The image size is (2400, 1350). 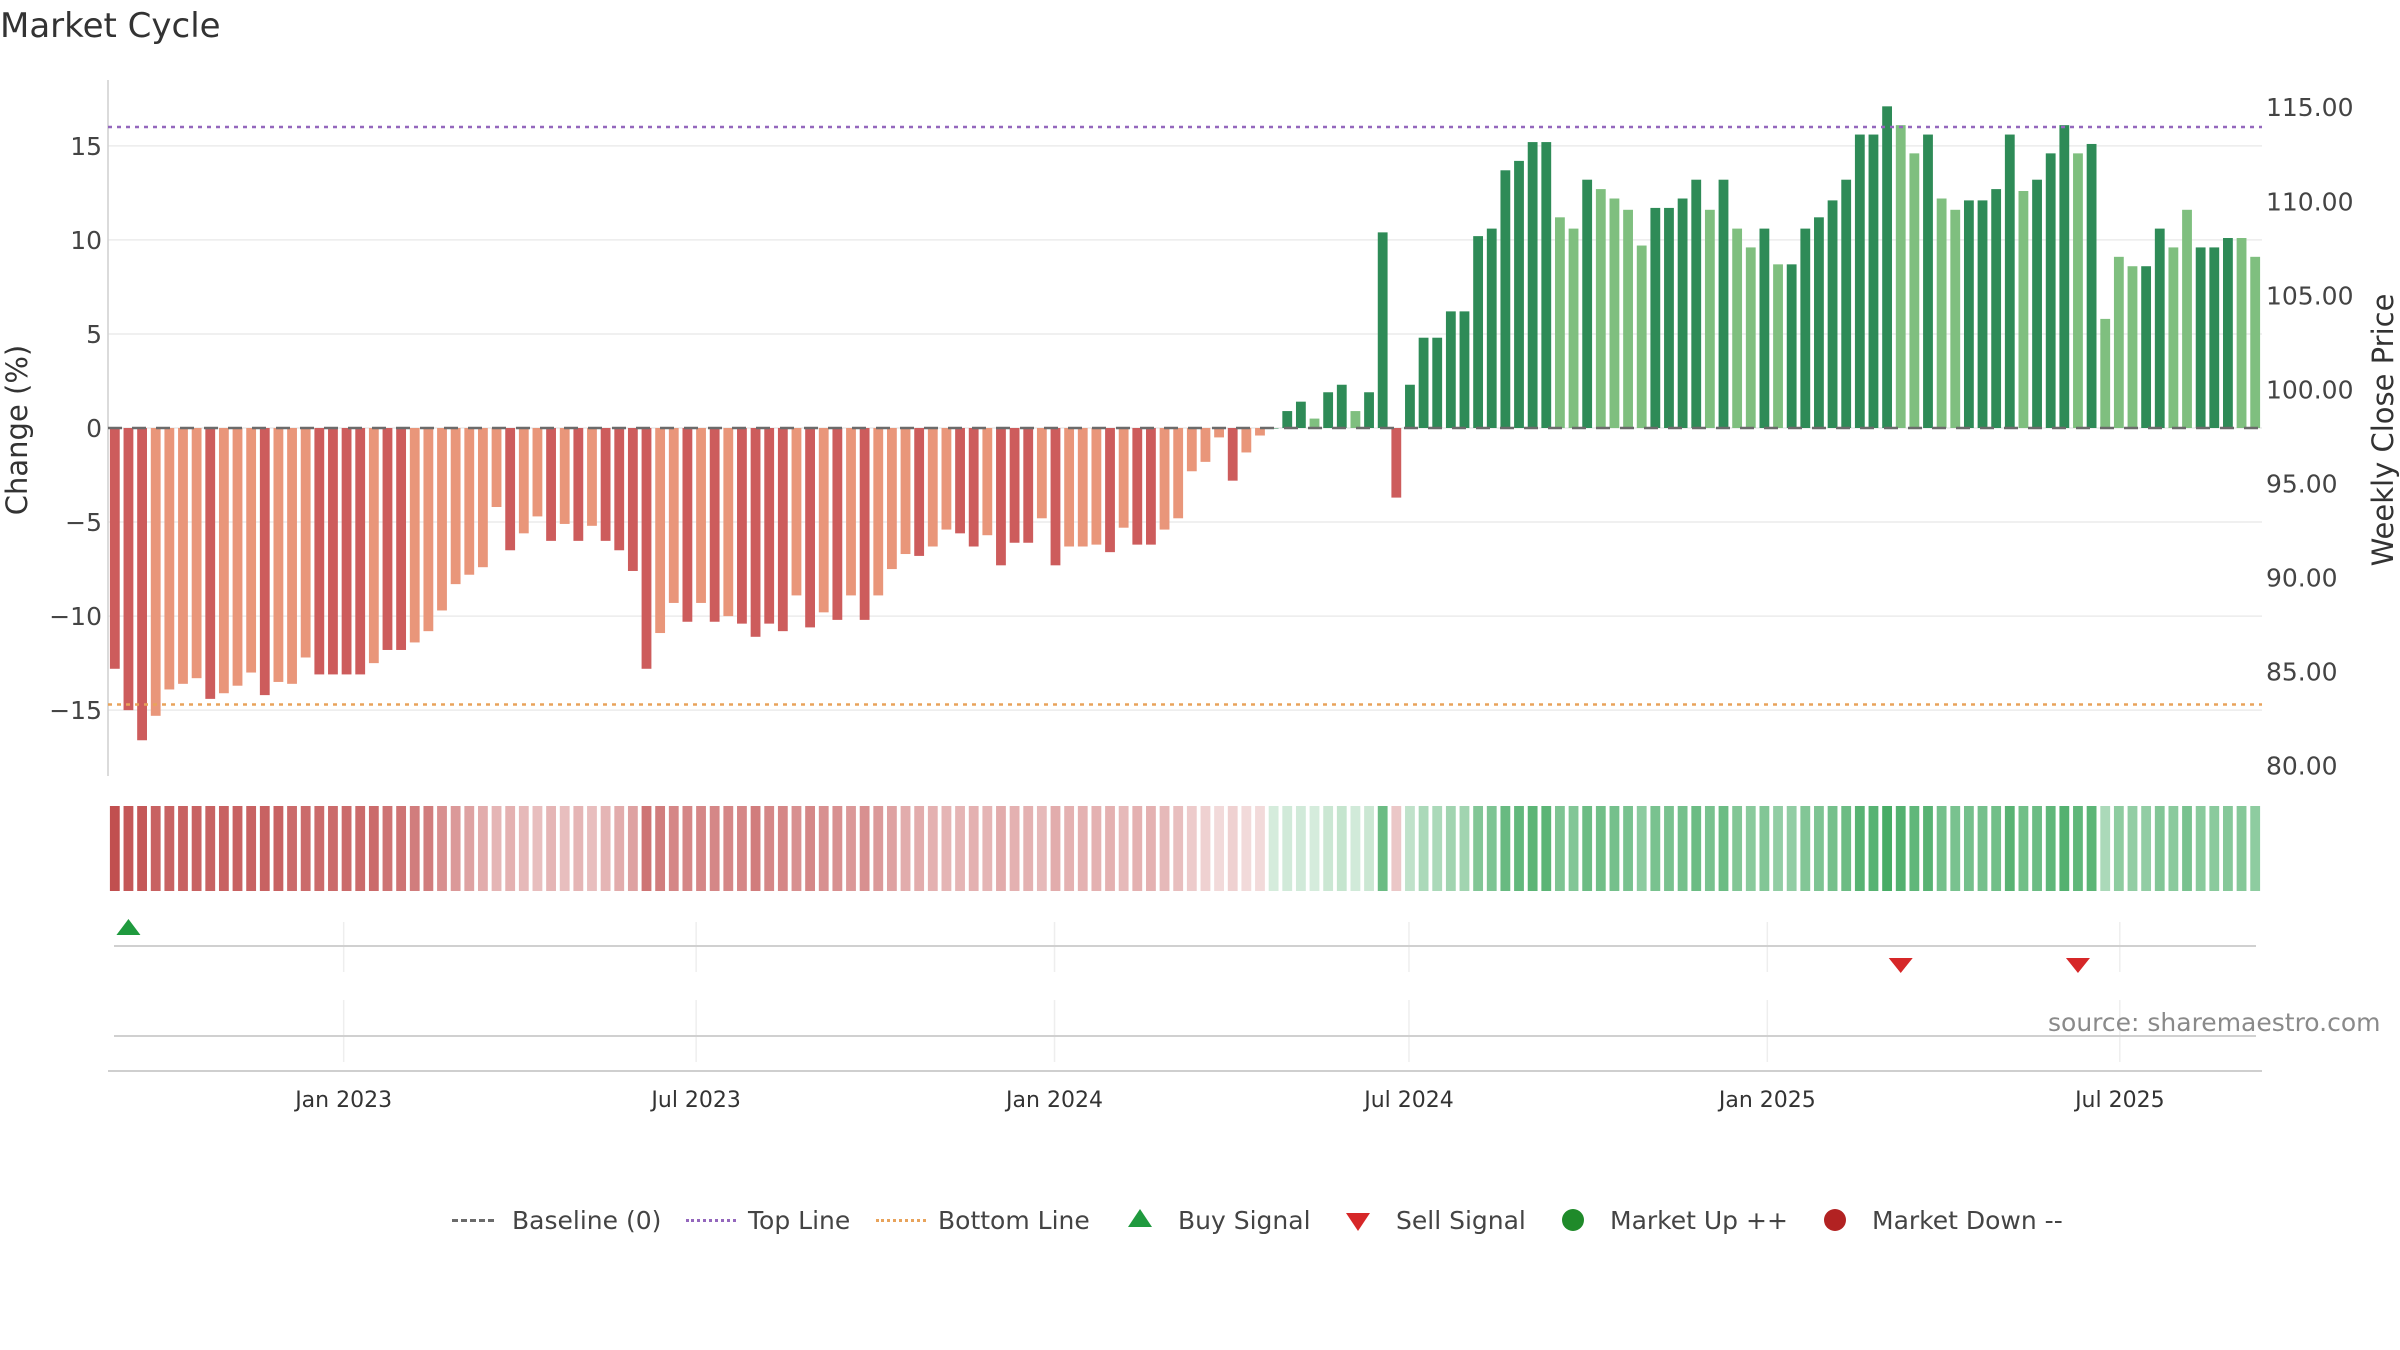 I want to click on sell-signal-marker, so click(x=2077, y=965).